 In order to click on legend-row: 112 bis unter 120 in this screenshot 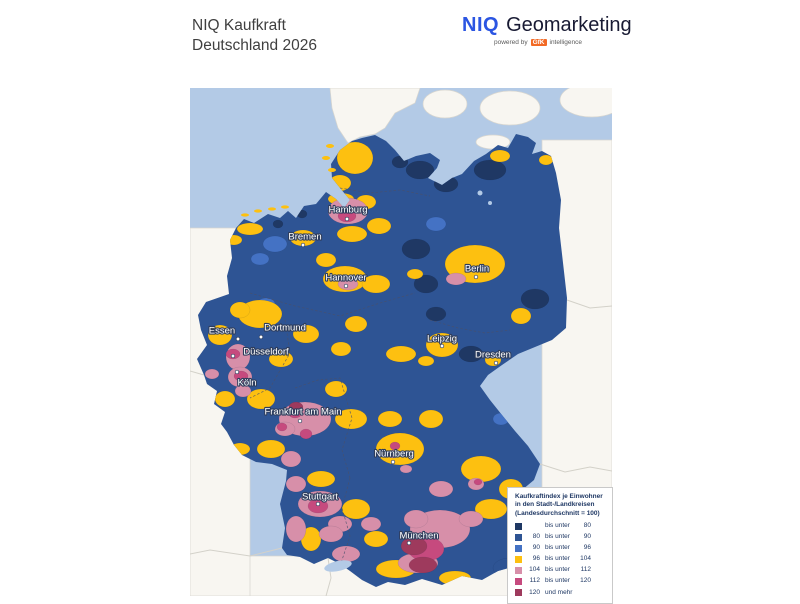, I will do `click(560, 581)`.